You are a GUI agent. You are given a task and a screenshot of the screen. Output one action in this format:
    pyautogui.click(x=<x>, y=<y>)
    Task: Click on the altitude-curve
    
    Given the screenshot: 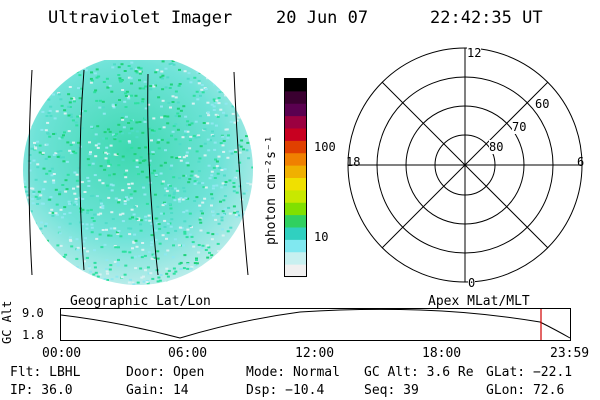 What is the action you would take?
    pyautogui.click(x=315, y=323)
    